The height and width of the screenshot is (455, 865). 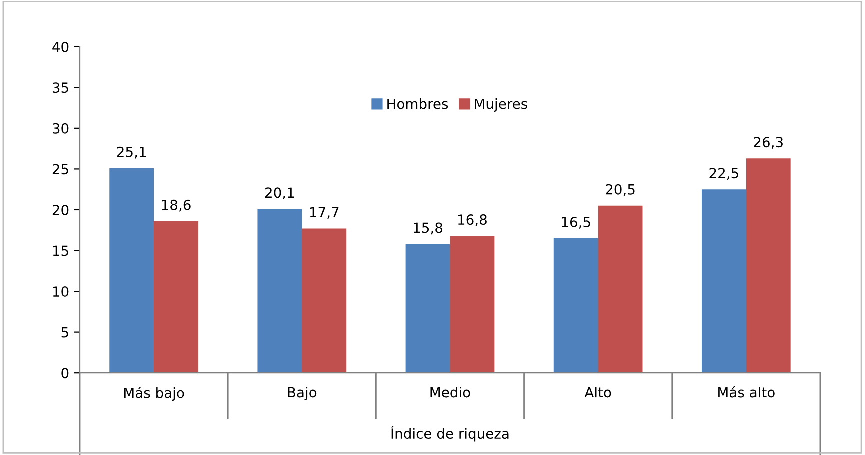 What do you see at coordinates (154, 393) in the screenshot?
I see `x-tick-label: Más bajo` at bounding box center [154, 393].